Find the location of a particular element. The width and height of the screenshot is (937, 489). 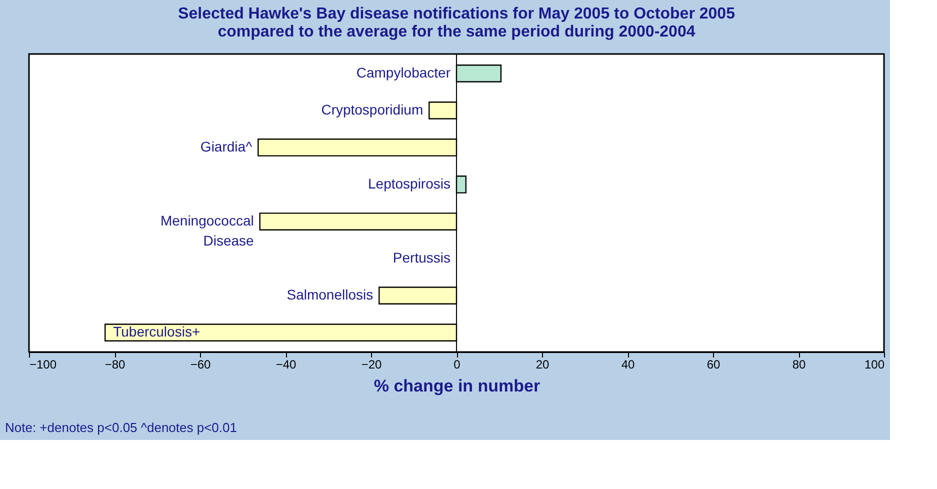

x-tick-label: 80 is located at coordinates (799, 365).